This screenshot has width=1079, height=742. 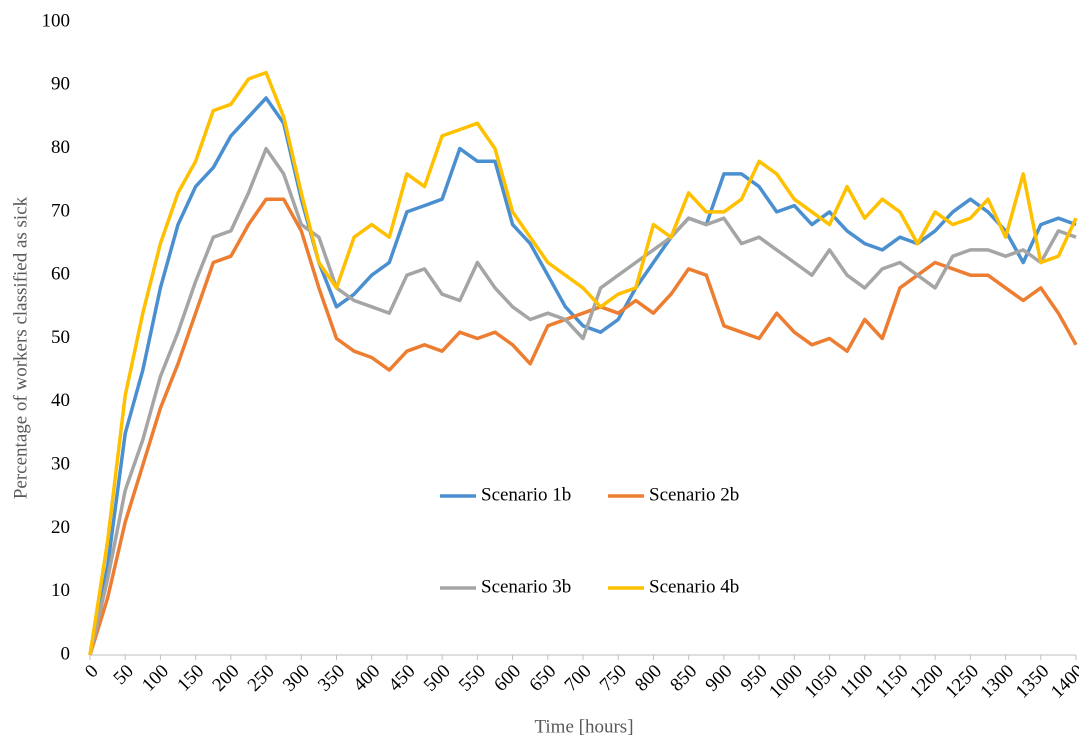 I want to click on legend-label: Scenario 1b, so click(x=526, y=494).